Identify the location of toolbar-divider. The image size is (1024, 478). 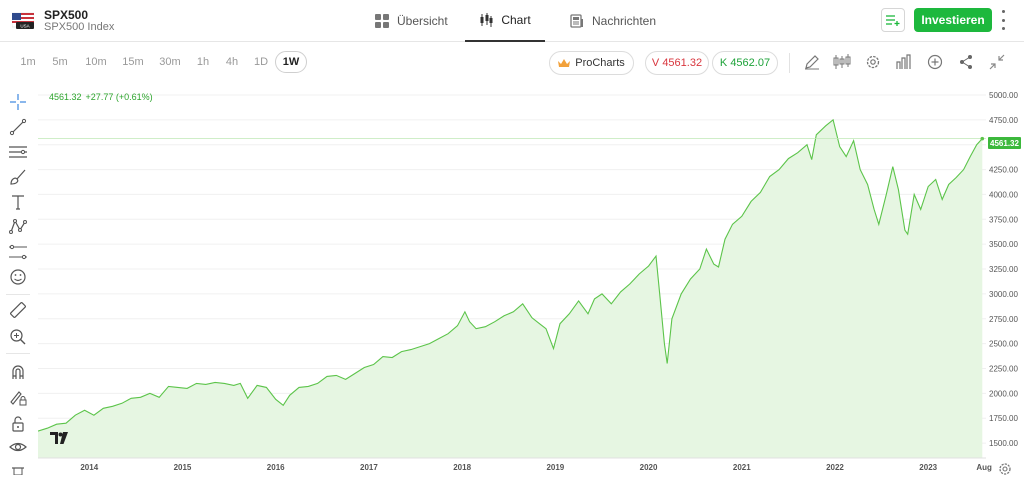
(789, 63).